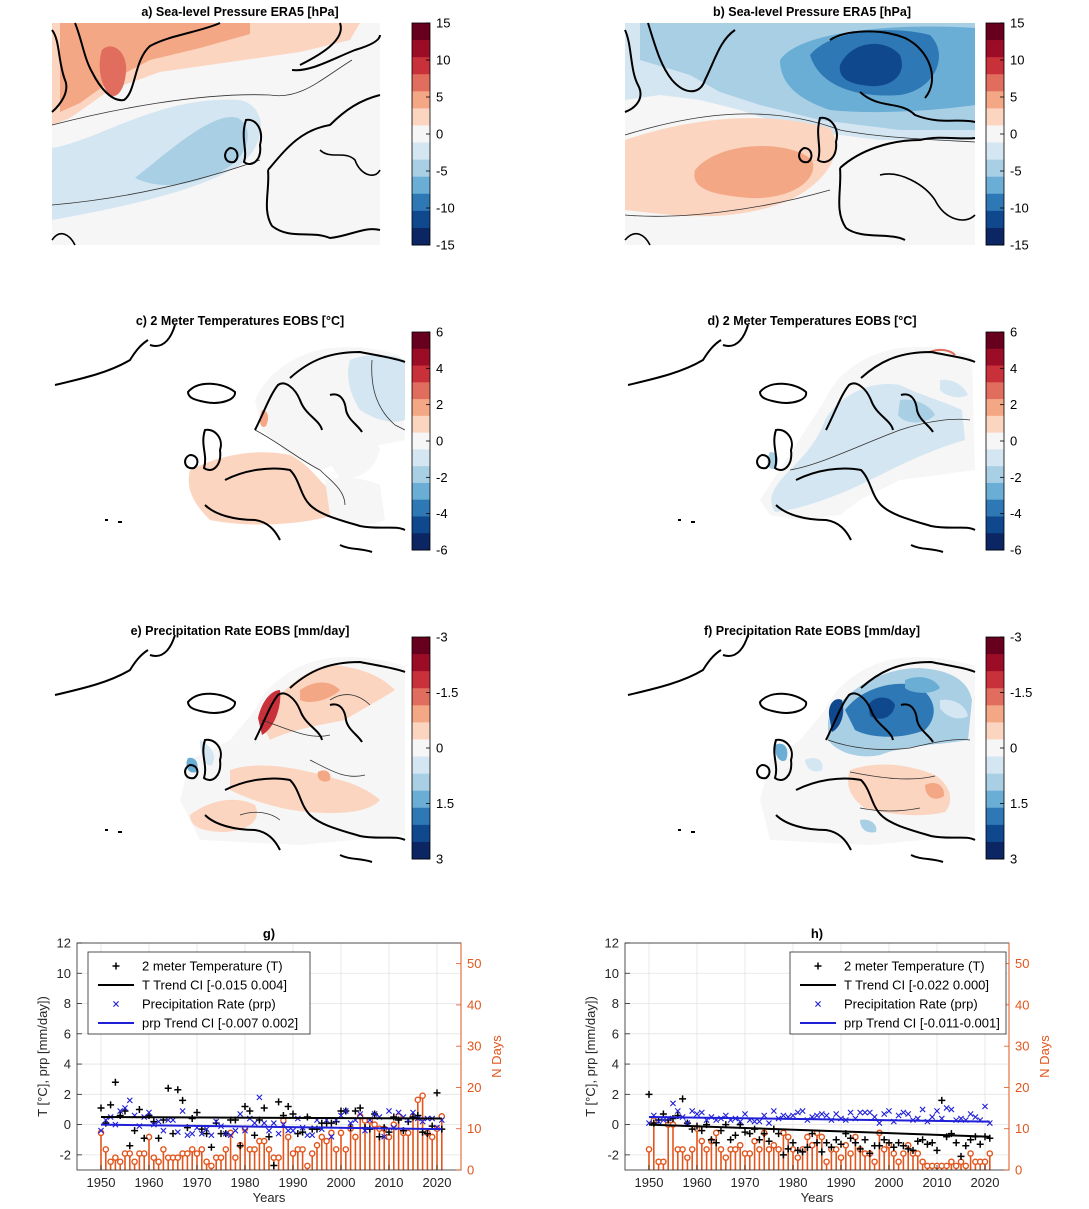 This screenshot has height=1209, width=1089. I want to click on legend-plus-symbol, so click(818, 966).